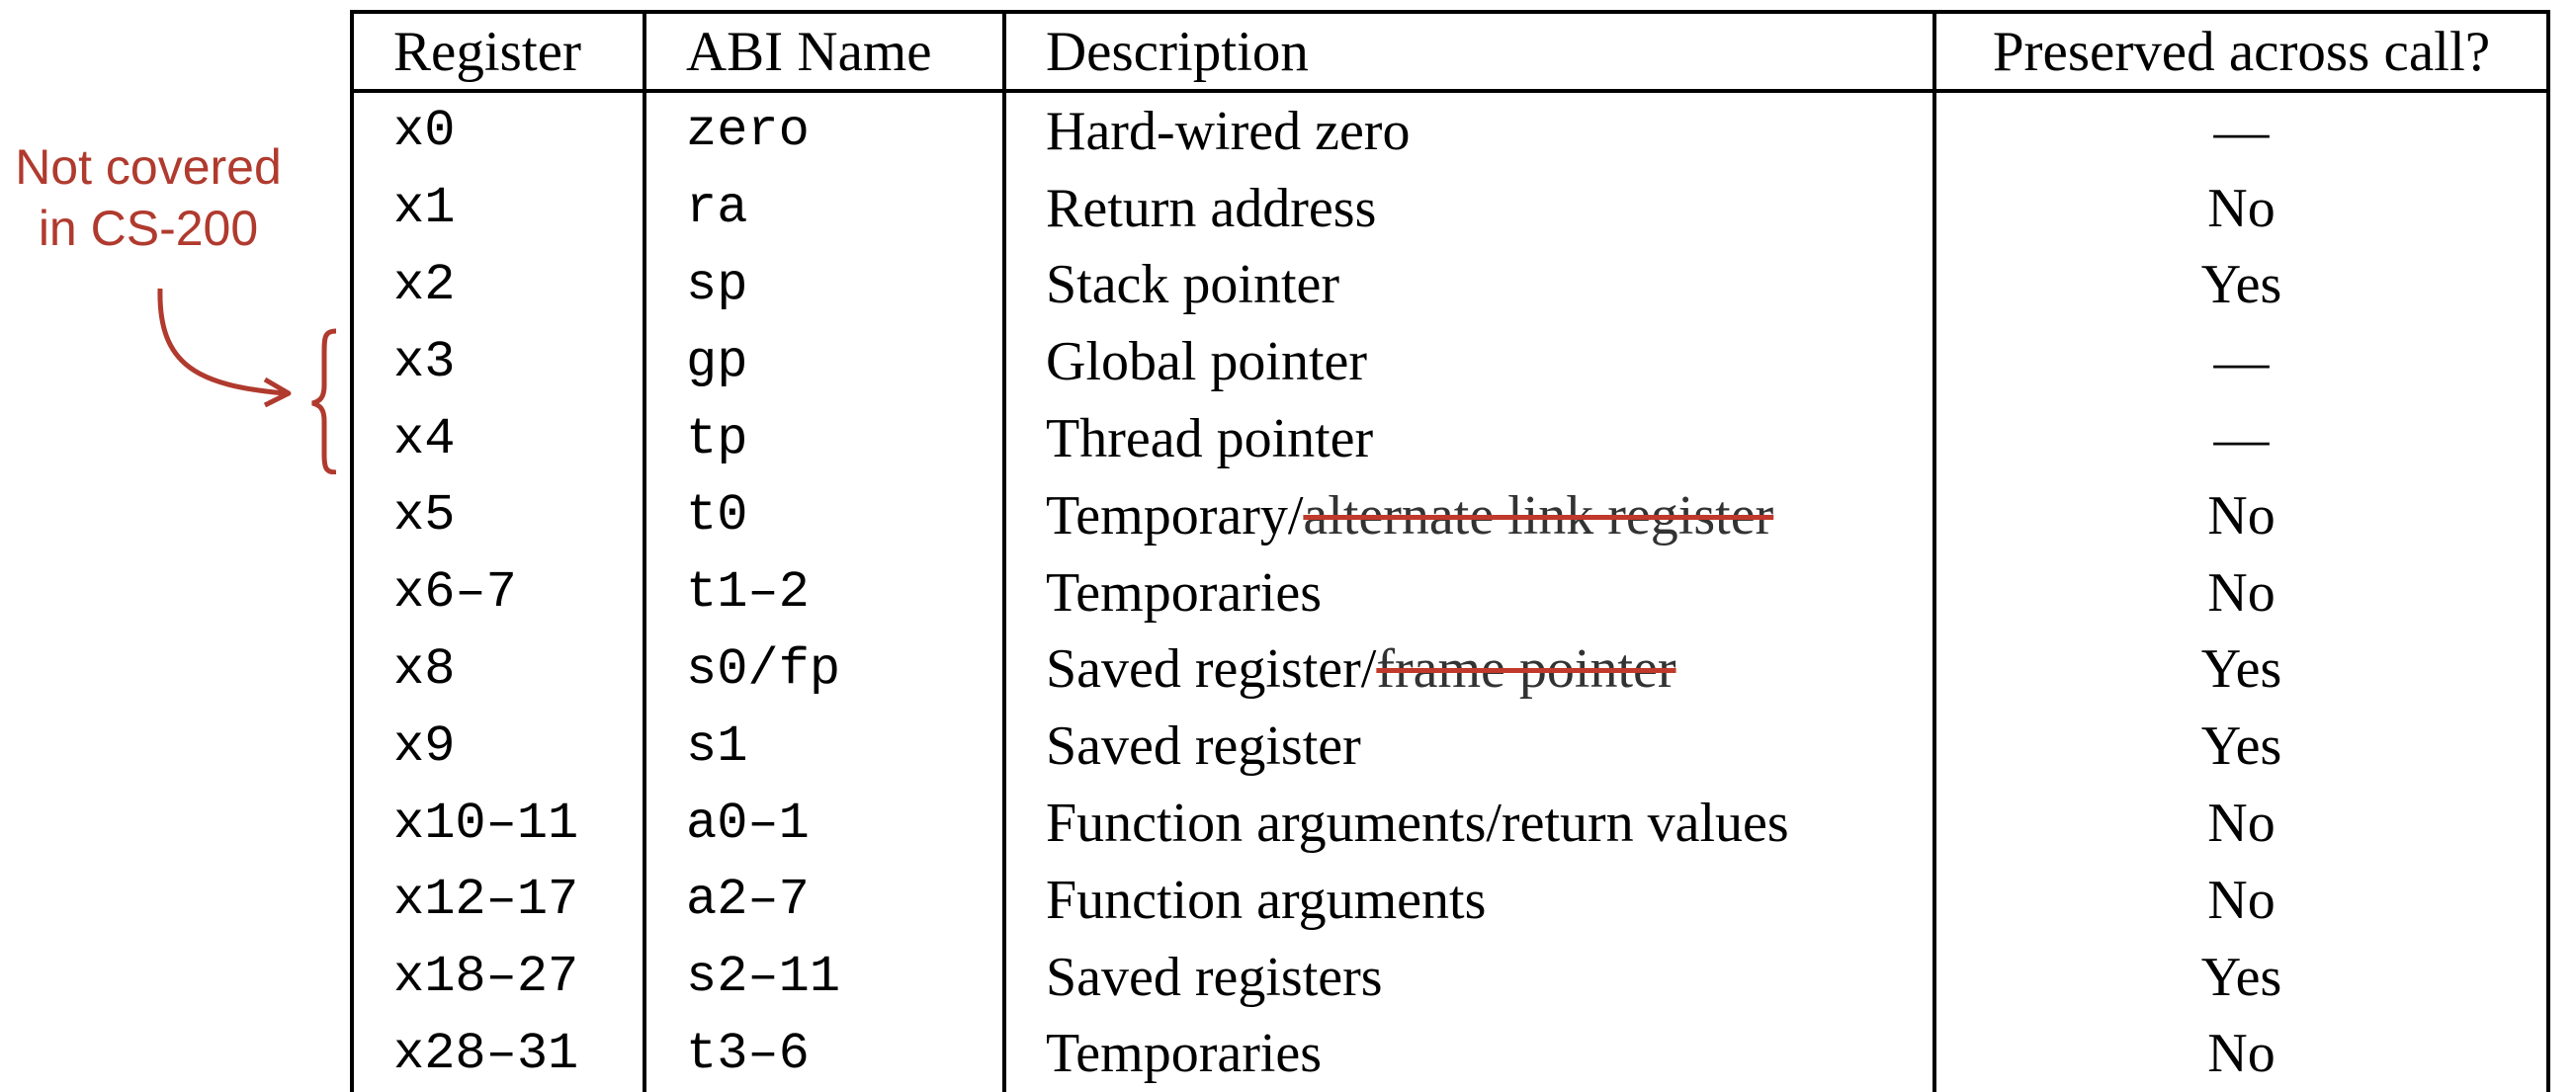 The width and height of the screenshot is (2576, 1092). I want to click on header-description: Description, so click(1469, 51).